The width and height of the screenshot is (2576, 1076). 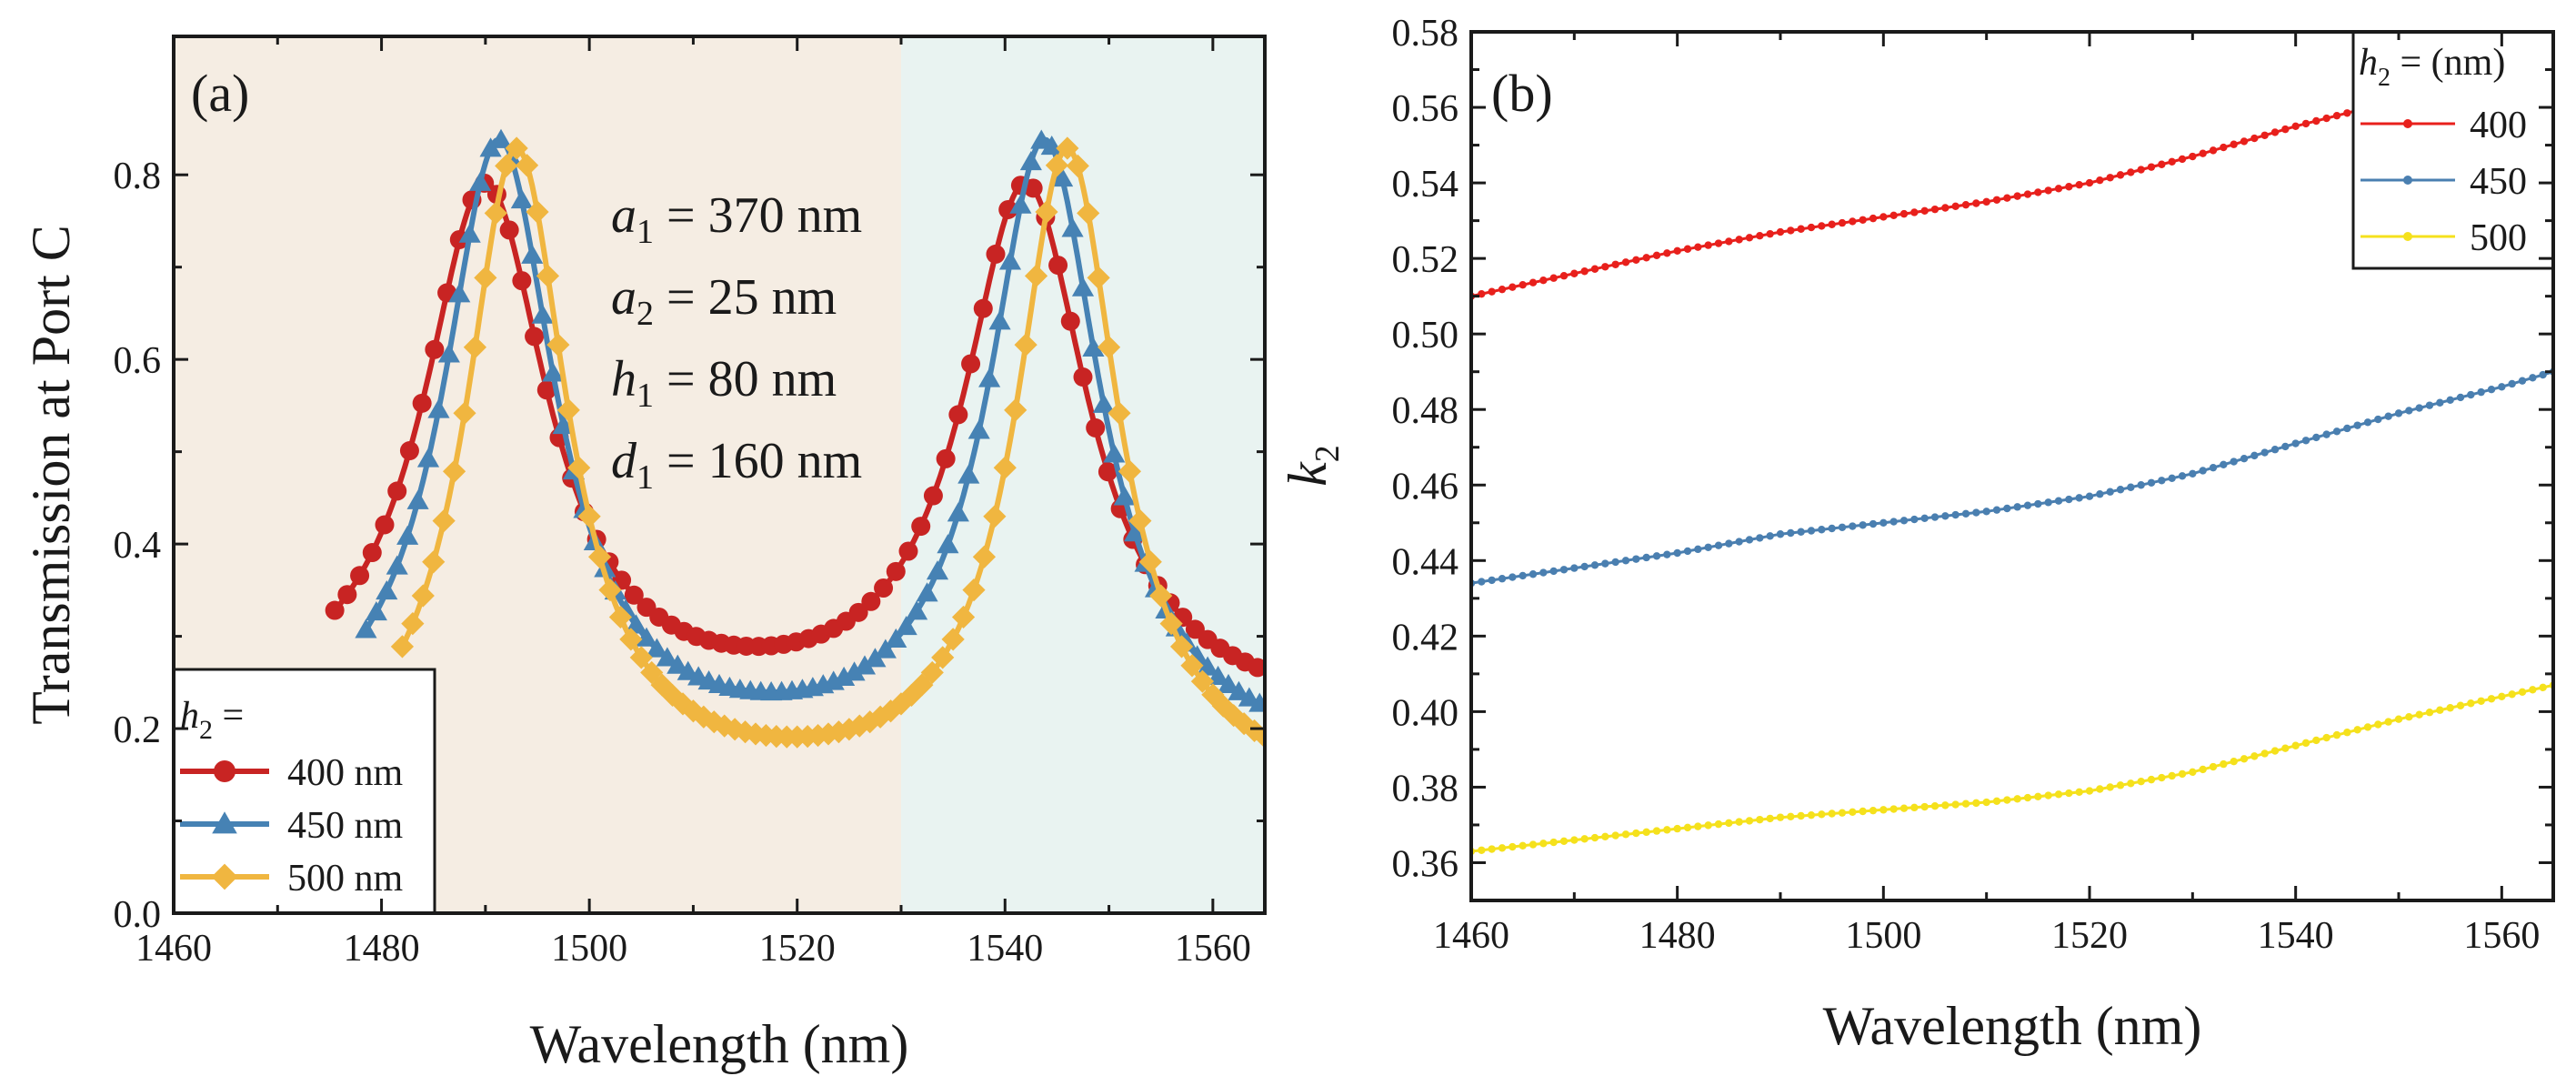 I want to click on y-tick-label: 0.48, so click(x=1425, y=411).